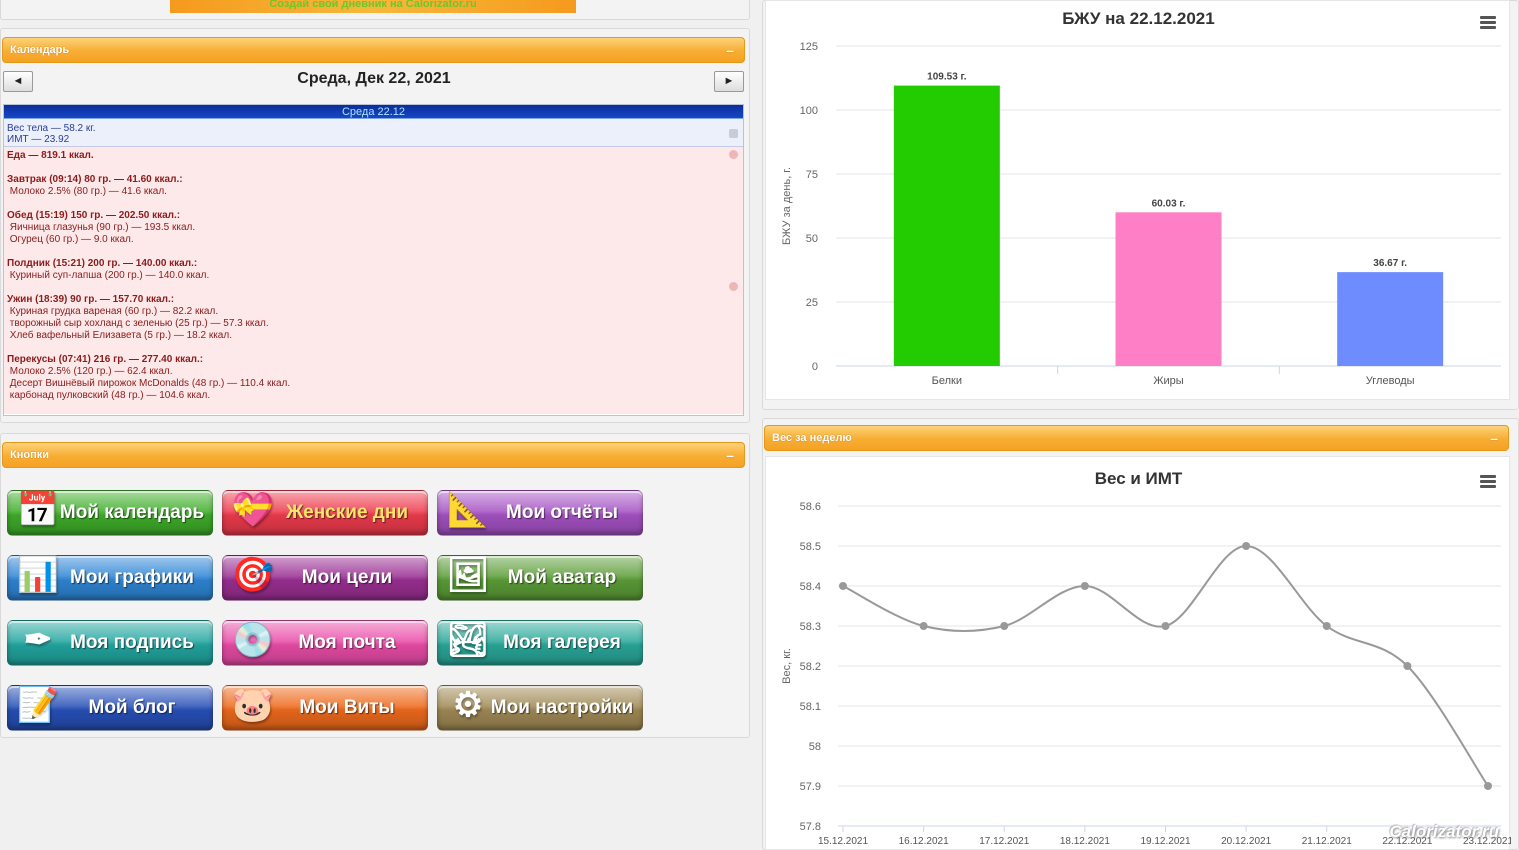 Image resolution: width=1519 pixels, height=850 pixels. Describe the element at coordinates (468, 575) in the screenshot. I see `avatar-portrait-icon: 🖼` at that location.